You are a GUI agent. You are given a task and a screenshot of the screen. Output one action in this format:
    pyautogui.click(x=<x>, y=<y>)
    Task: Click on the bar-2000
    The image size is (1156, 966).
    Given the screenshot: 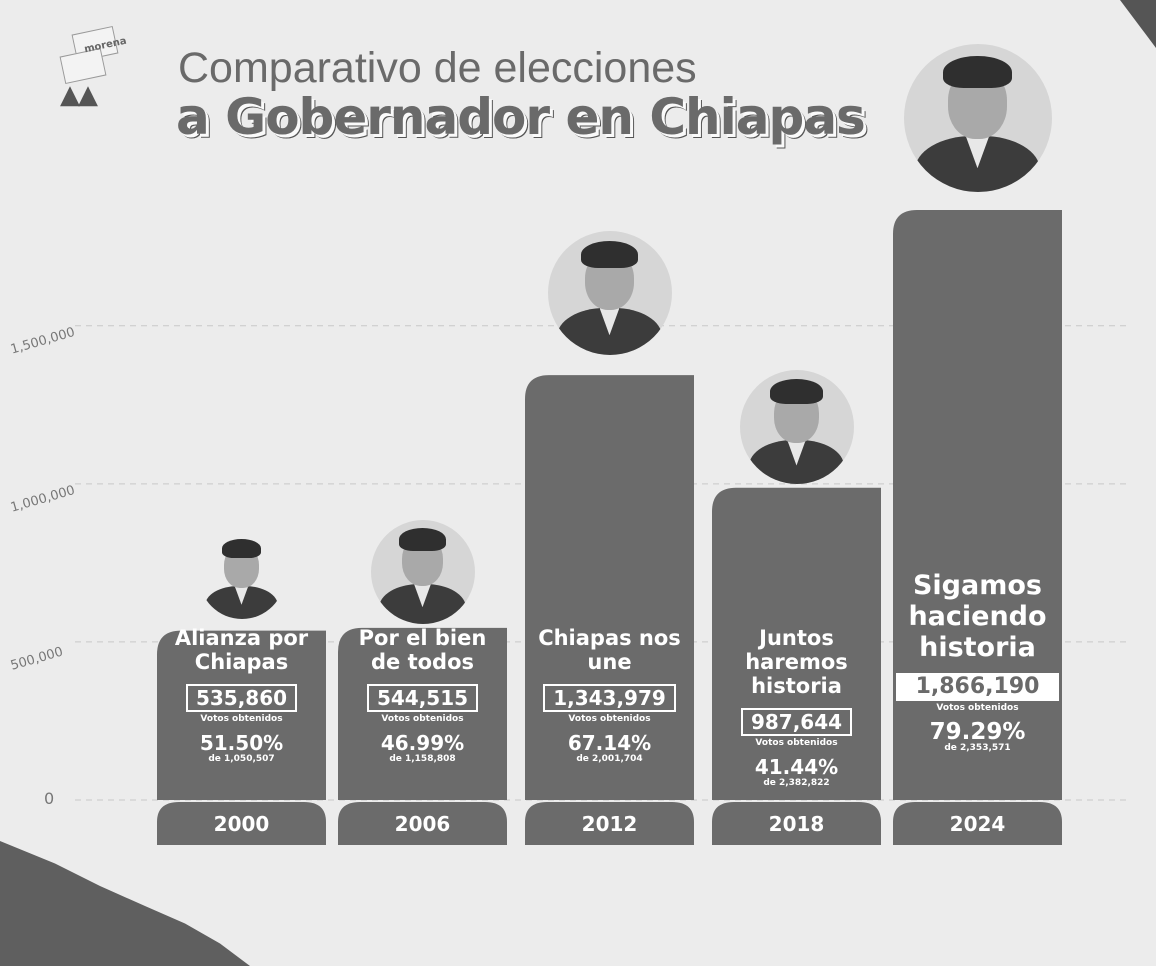 What is the action you would take?
    pyautogui.click(x=241, y=715)
    